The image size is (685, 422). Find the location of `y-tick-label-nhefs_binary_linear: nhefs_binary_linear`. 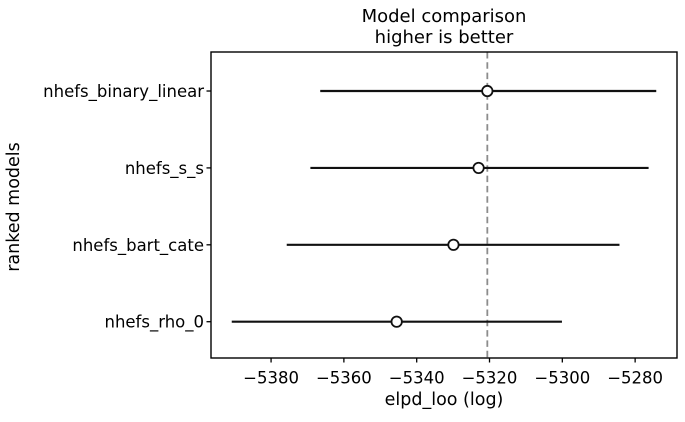

y-tick-label-nhefs_binary_linear: nhefs_binary_linear is located at coordinates (123, 92).